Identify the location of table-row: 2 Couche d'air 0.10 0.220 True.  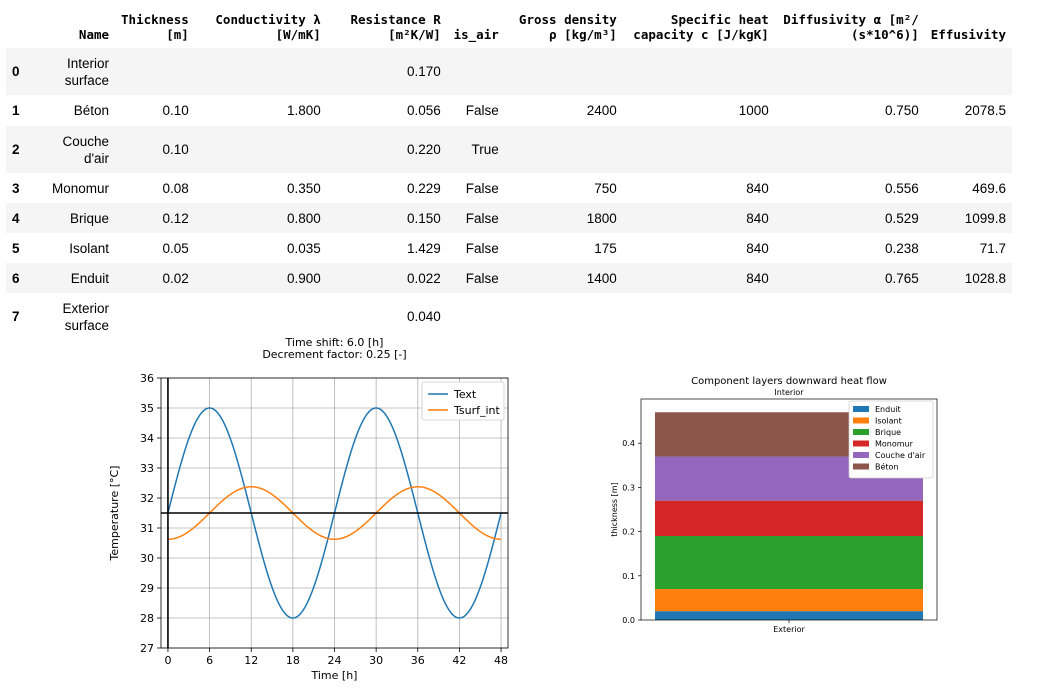
(509, 149).